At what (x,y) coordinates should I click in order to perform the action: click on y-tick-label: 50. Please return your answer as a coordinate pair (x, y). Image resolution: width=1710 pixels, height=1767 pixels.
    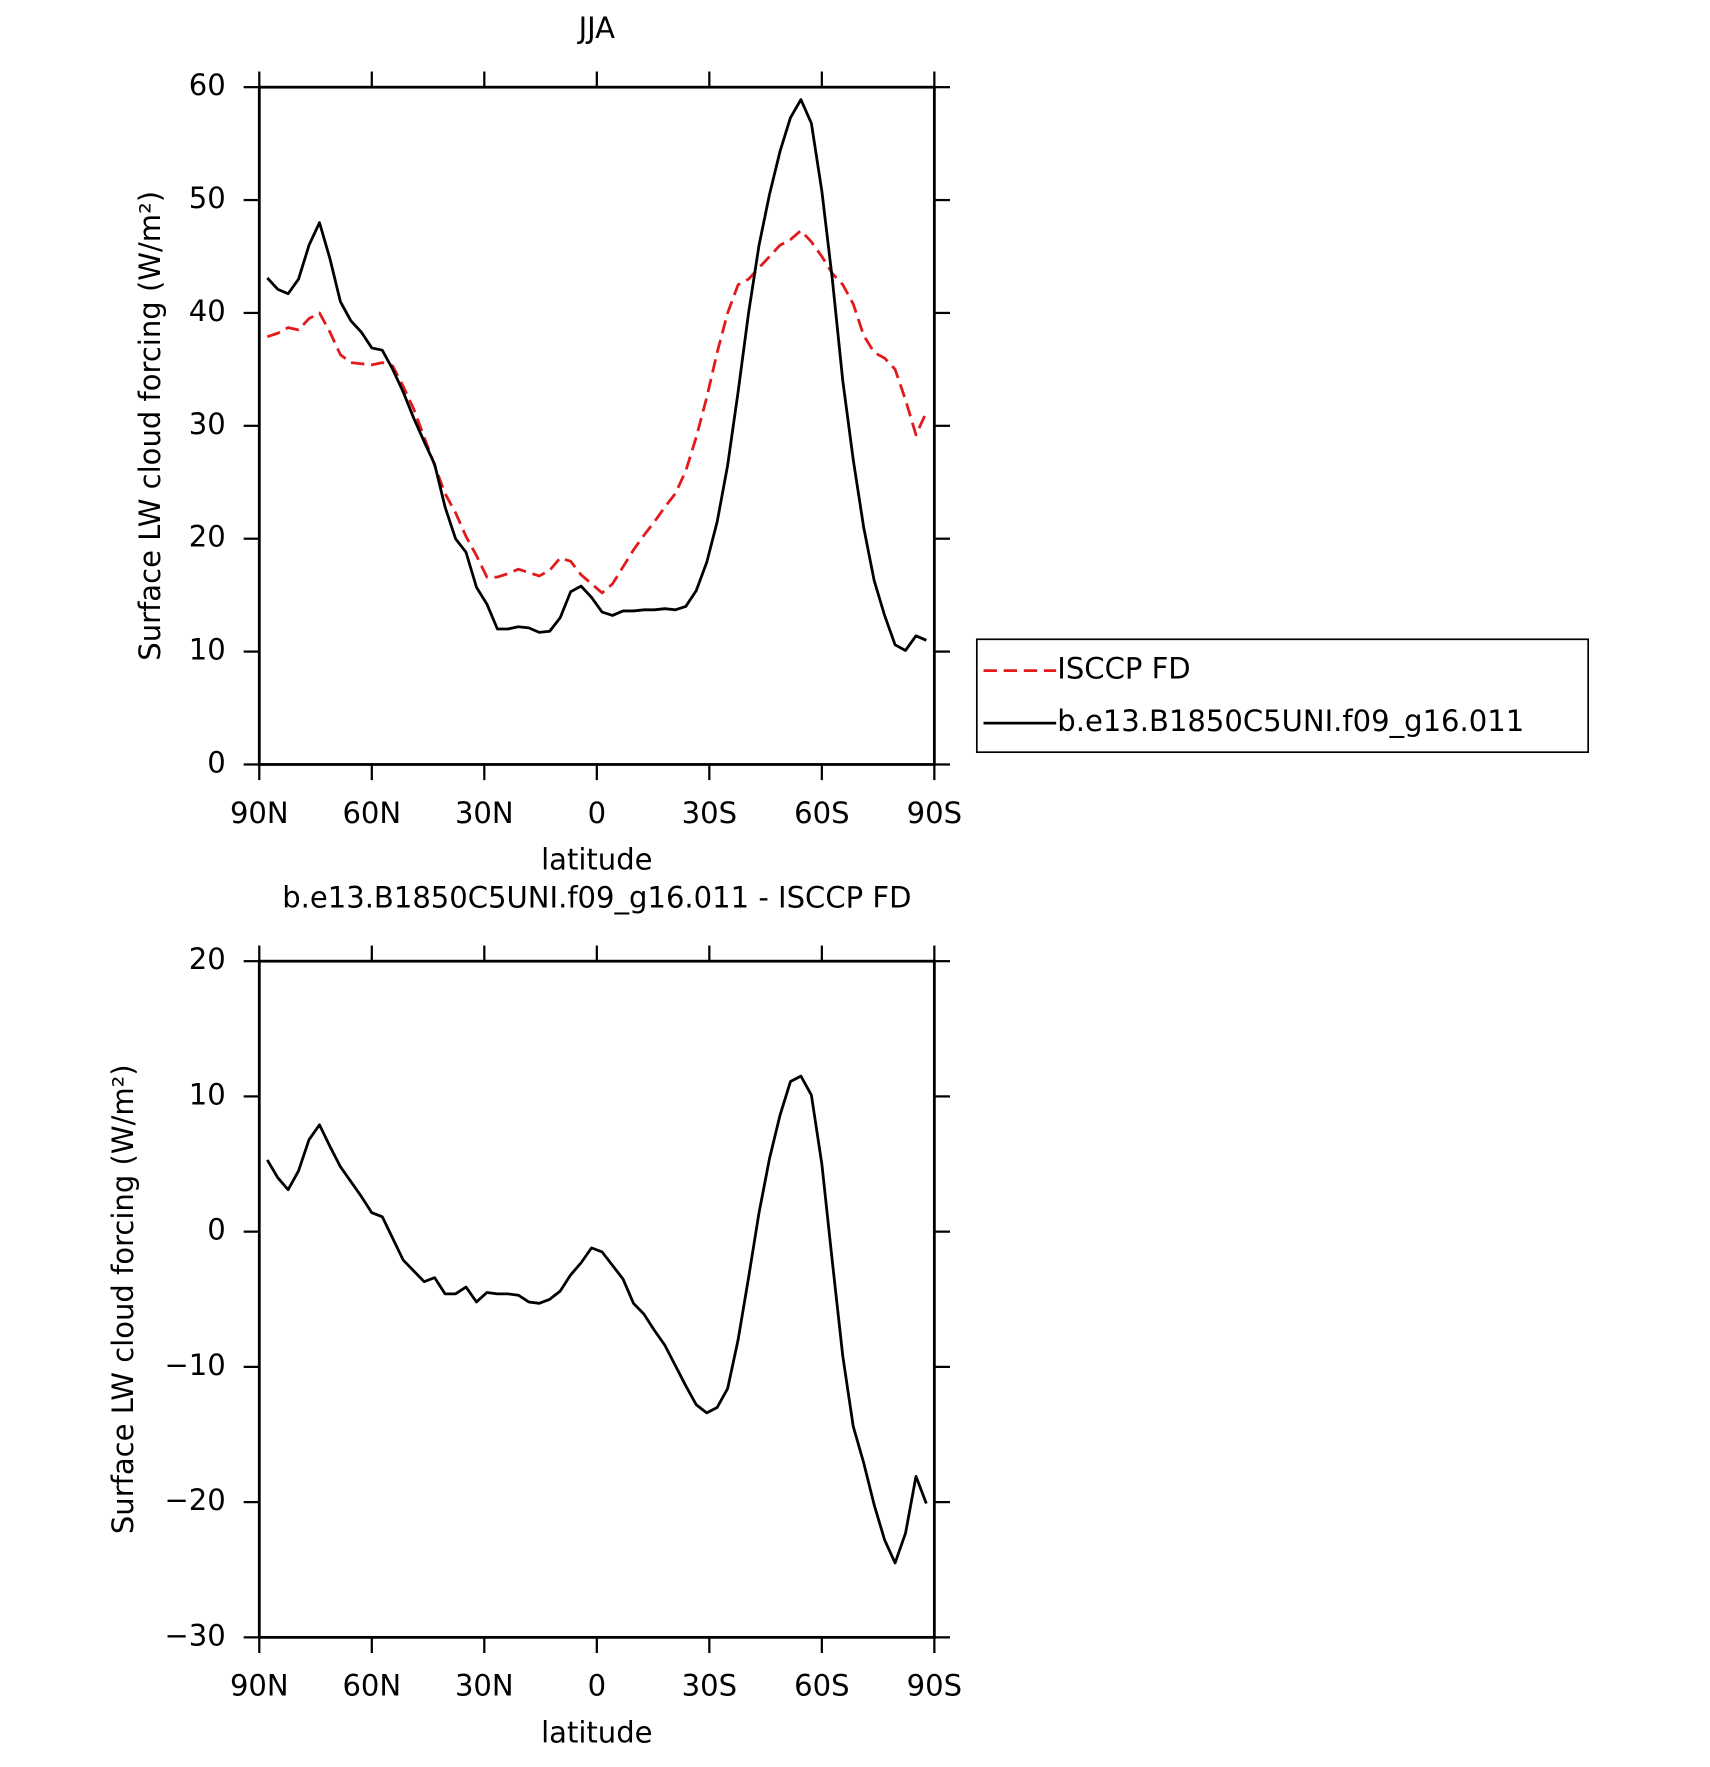
    Looking at the image, I should click on (207, 198).